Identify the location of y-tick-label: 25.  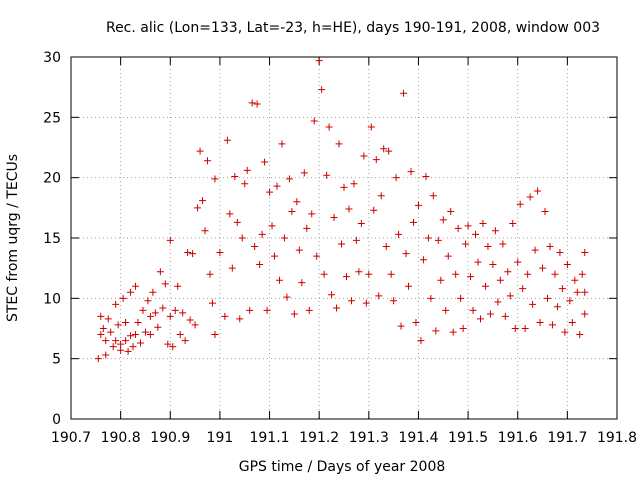
(52, 118).